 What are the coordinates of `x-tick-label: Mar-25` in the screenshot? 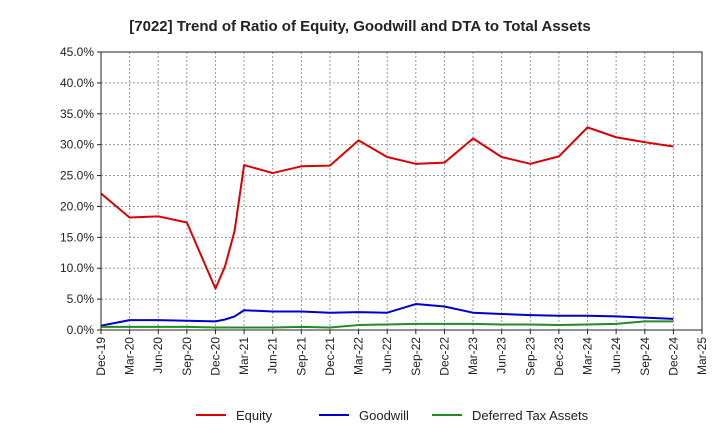 It's located at (702, 356).